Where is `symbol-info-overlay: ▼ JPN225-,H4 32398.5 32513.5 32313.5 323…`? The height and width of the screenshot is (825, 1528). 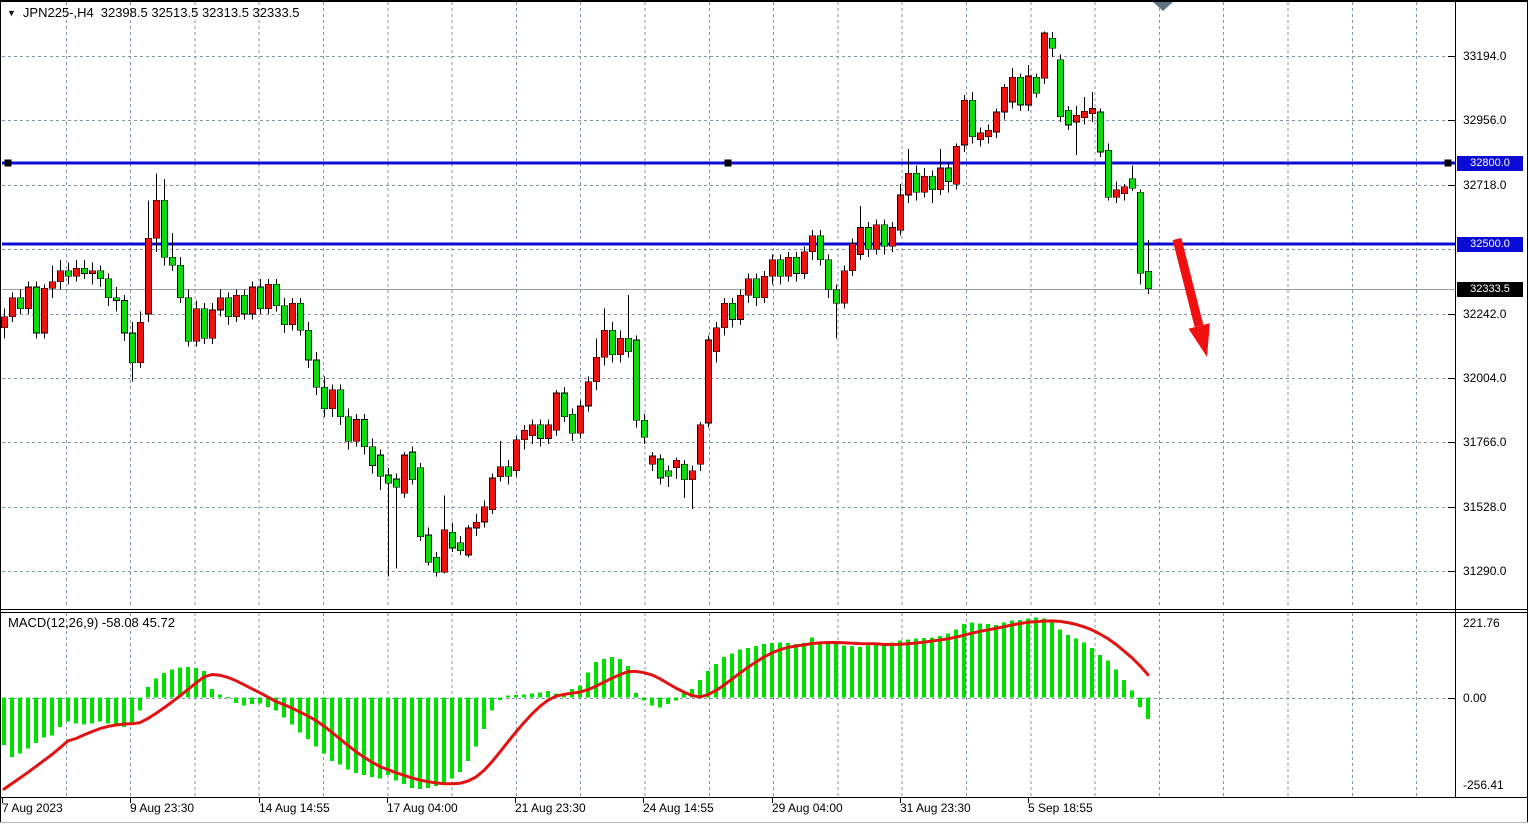
symbol-info-overlay: ▼ JPN225-,H4 32398.5 32513.5 32313.5 323… is located at coordinates (153, 12).